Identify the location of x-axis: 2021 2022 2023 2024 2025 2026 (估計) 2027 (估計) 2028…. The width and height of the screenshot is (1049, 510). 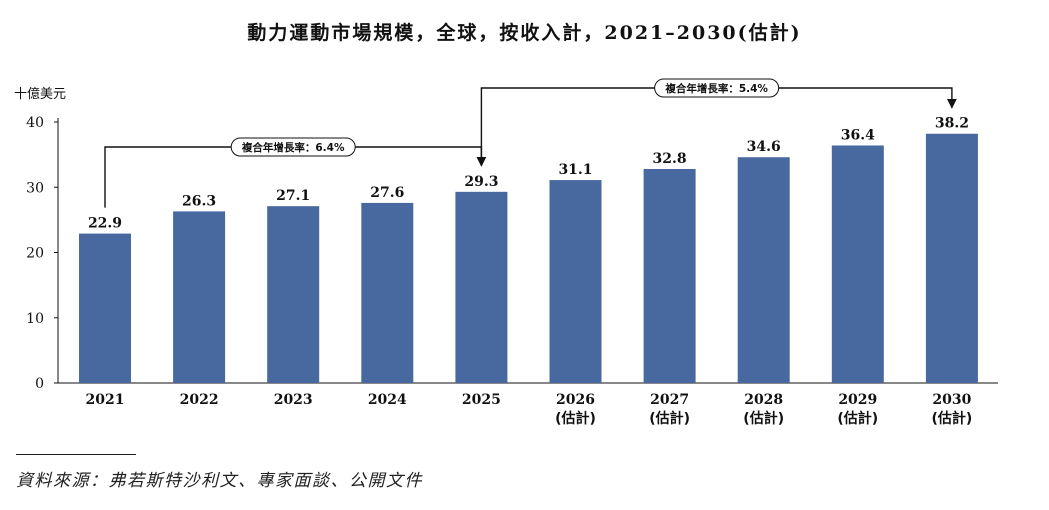
(528, 404).